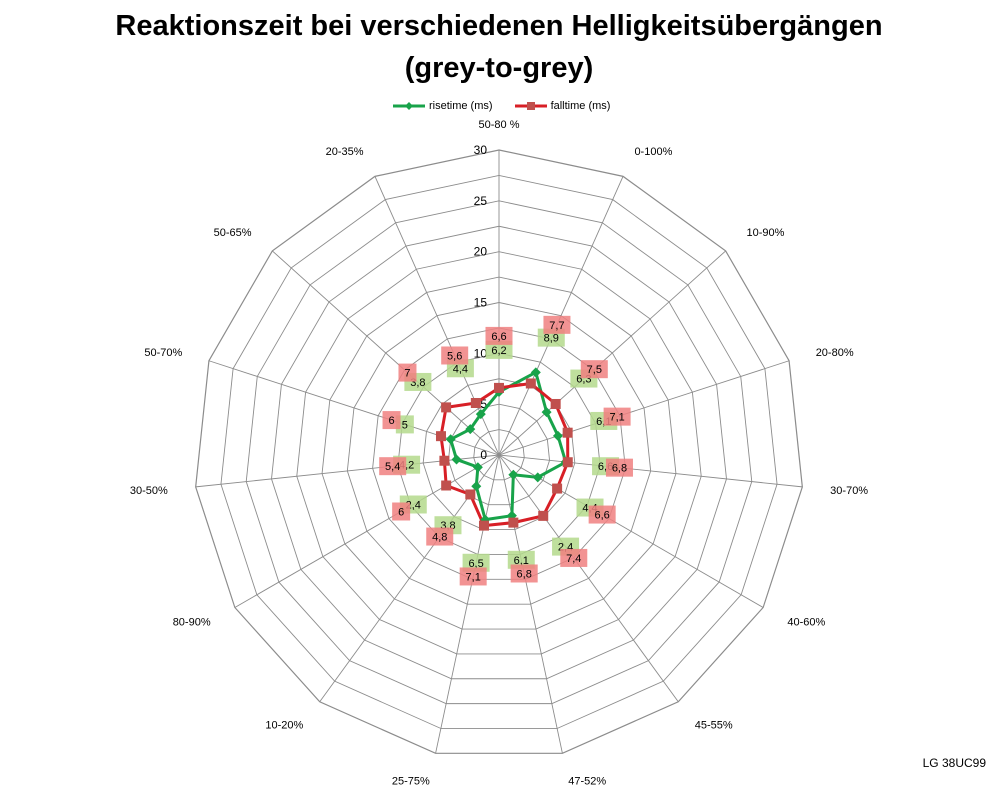 The width and height of the screenshot is (998, 786). I want to click on radial-tick-label: 20, so click(481, 252).